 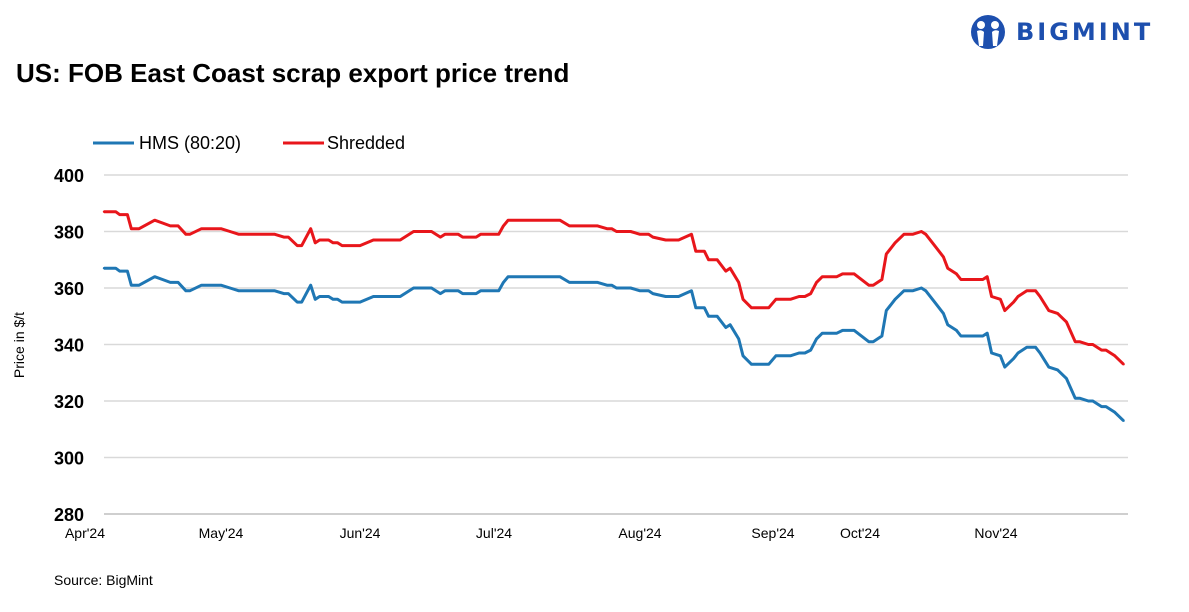 I want to click on x-tick-label: Nov'24, so click(x=995, y=533).